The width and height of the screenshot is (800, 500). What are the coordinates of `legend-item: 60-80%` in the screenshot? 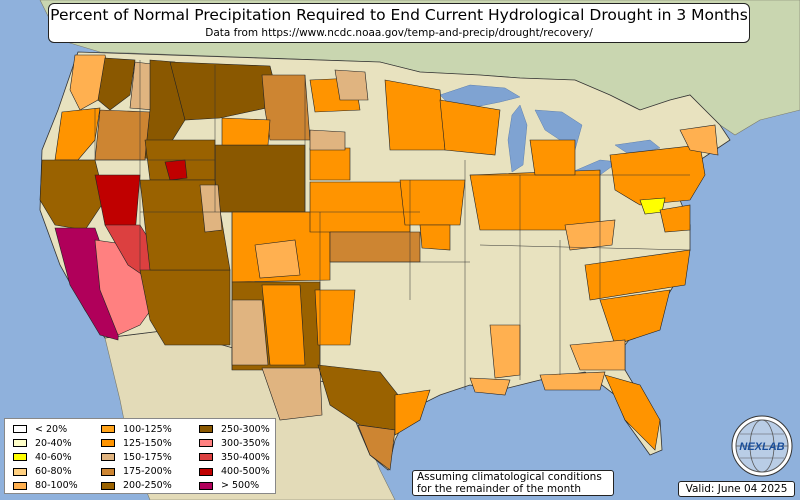 It's located at (42, 472).